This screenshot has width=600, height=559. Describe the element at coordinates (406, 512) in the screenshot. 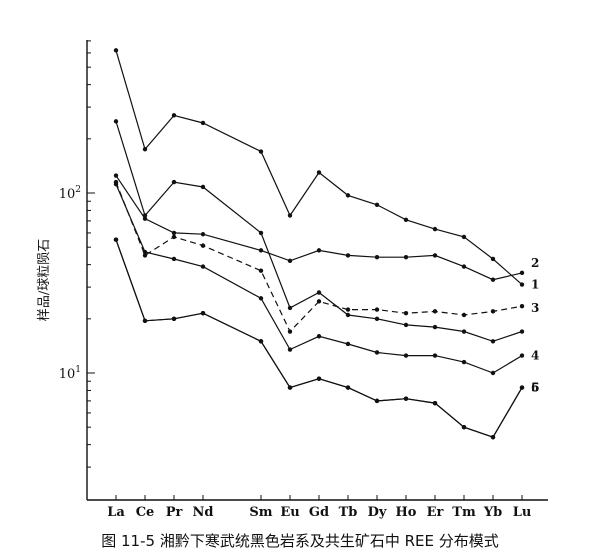

I see `x-tick-label-ho: Ho` at that location.